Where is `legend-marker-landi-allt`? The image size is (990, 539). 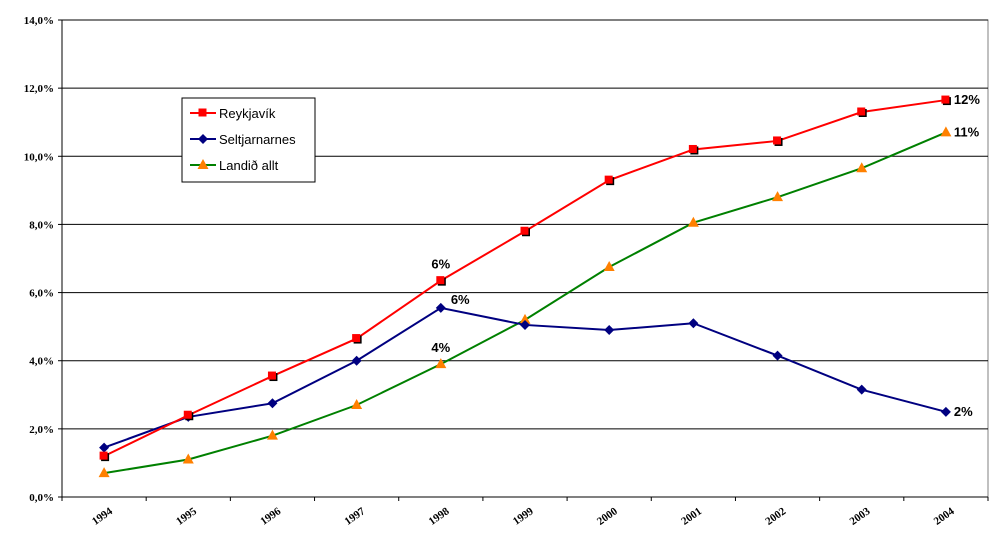
legend-marker-landi-allt is located at coordinates (203, 164).